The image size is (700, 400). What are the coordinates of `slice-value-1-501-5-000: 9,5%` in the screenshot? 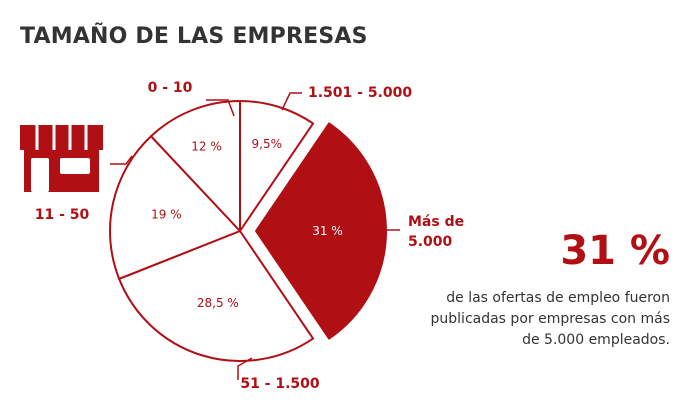 It's located at (267, 144).